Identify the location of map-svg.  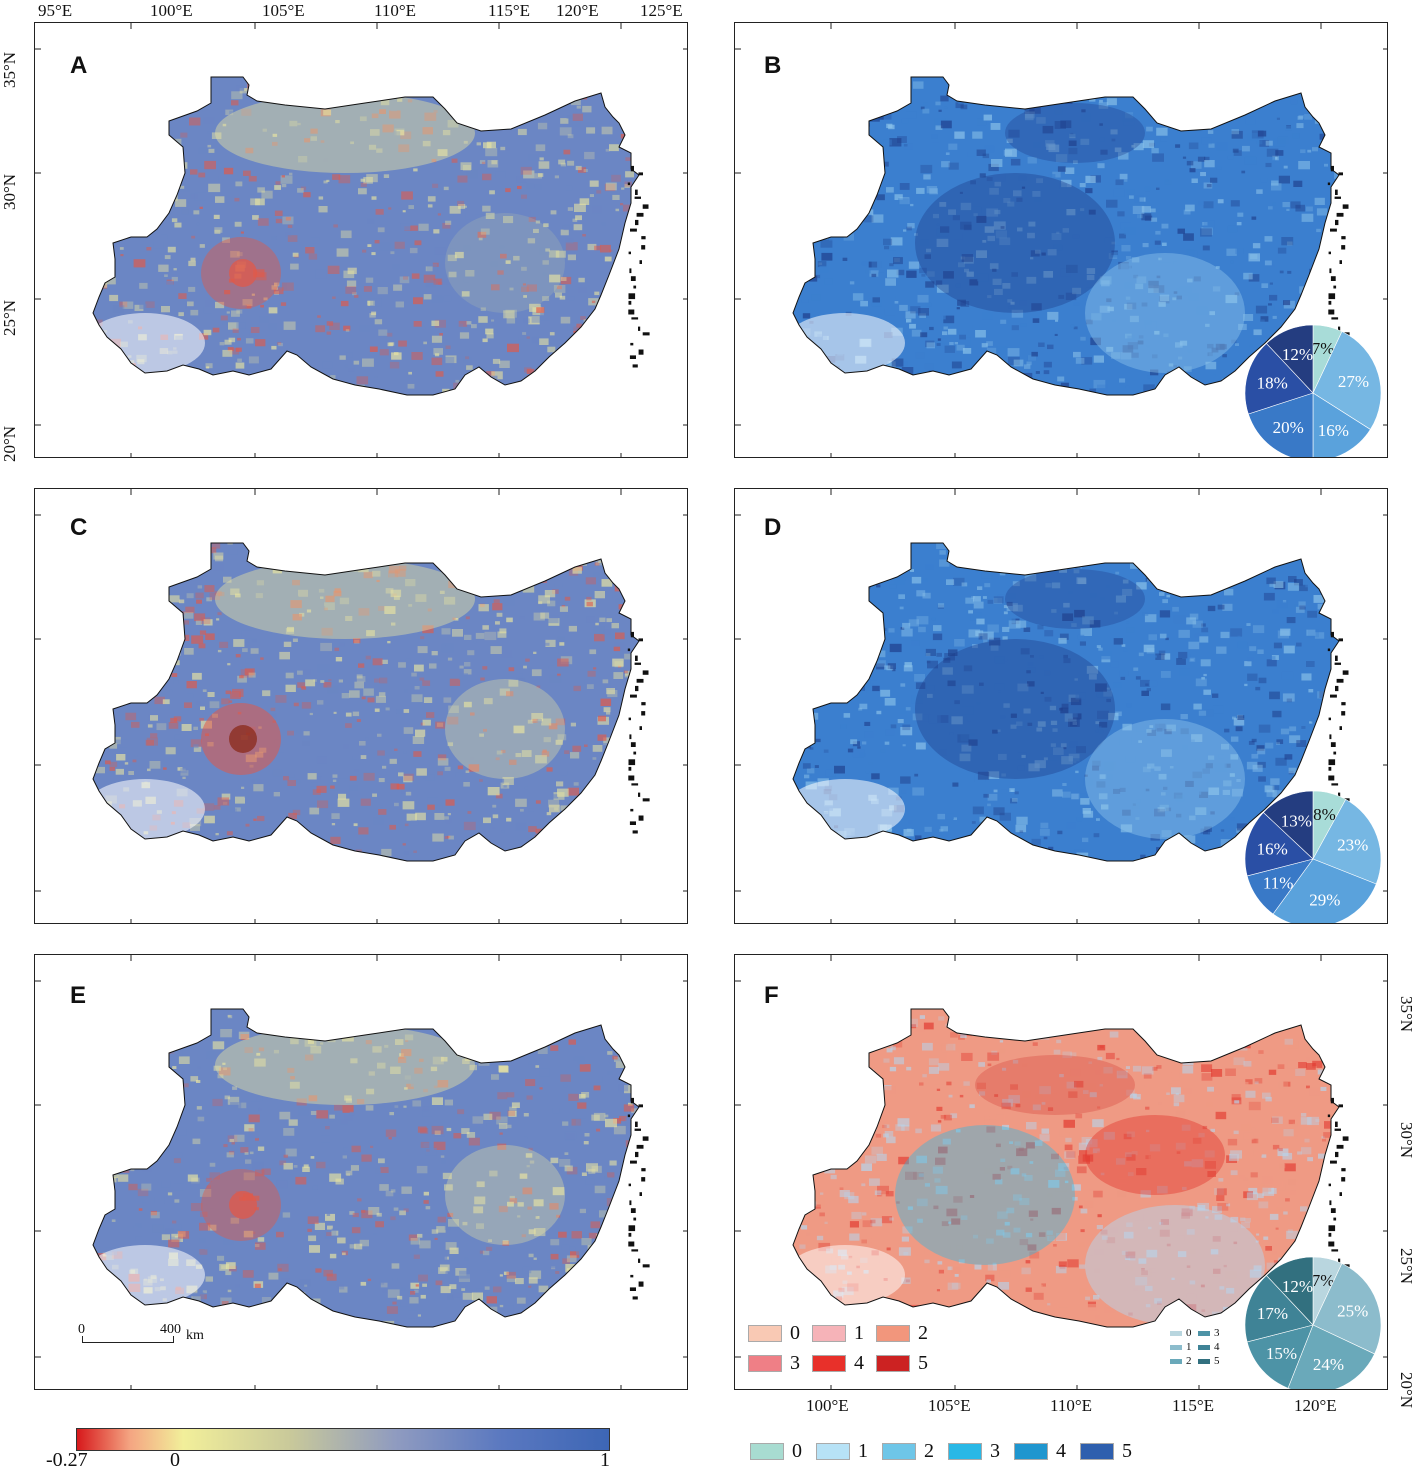
(361, 240).